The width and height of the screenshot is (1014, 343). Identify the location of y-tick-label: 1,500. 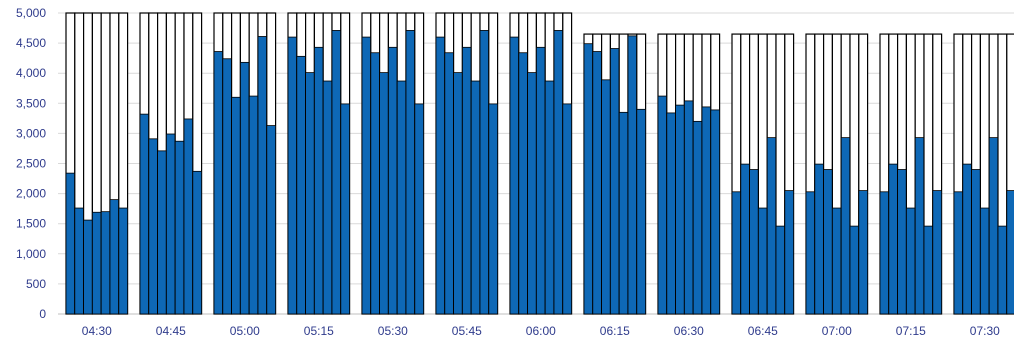
(31, 224).